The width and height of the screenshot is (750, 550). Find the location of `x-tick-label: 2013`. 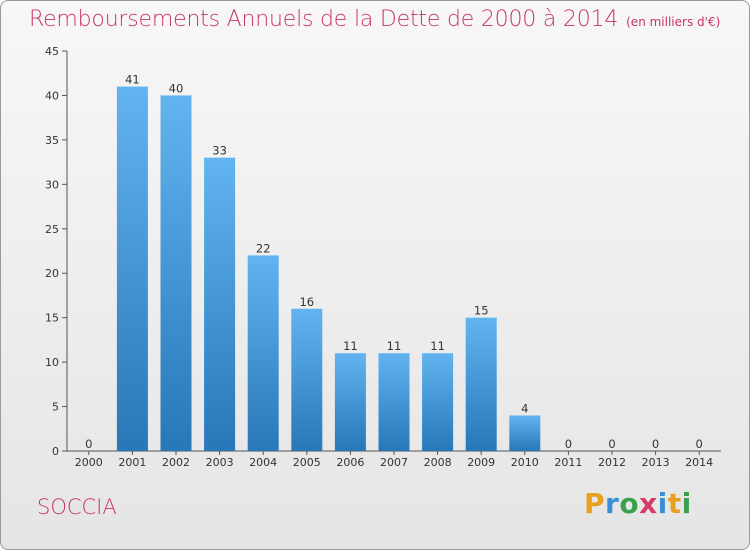

x-tick-label: 2013 is located at coordinates (656, 462).